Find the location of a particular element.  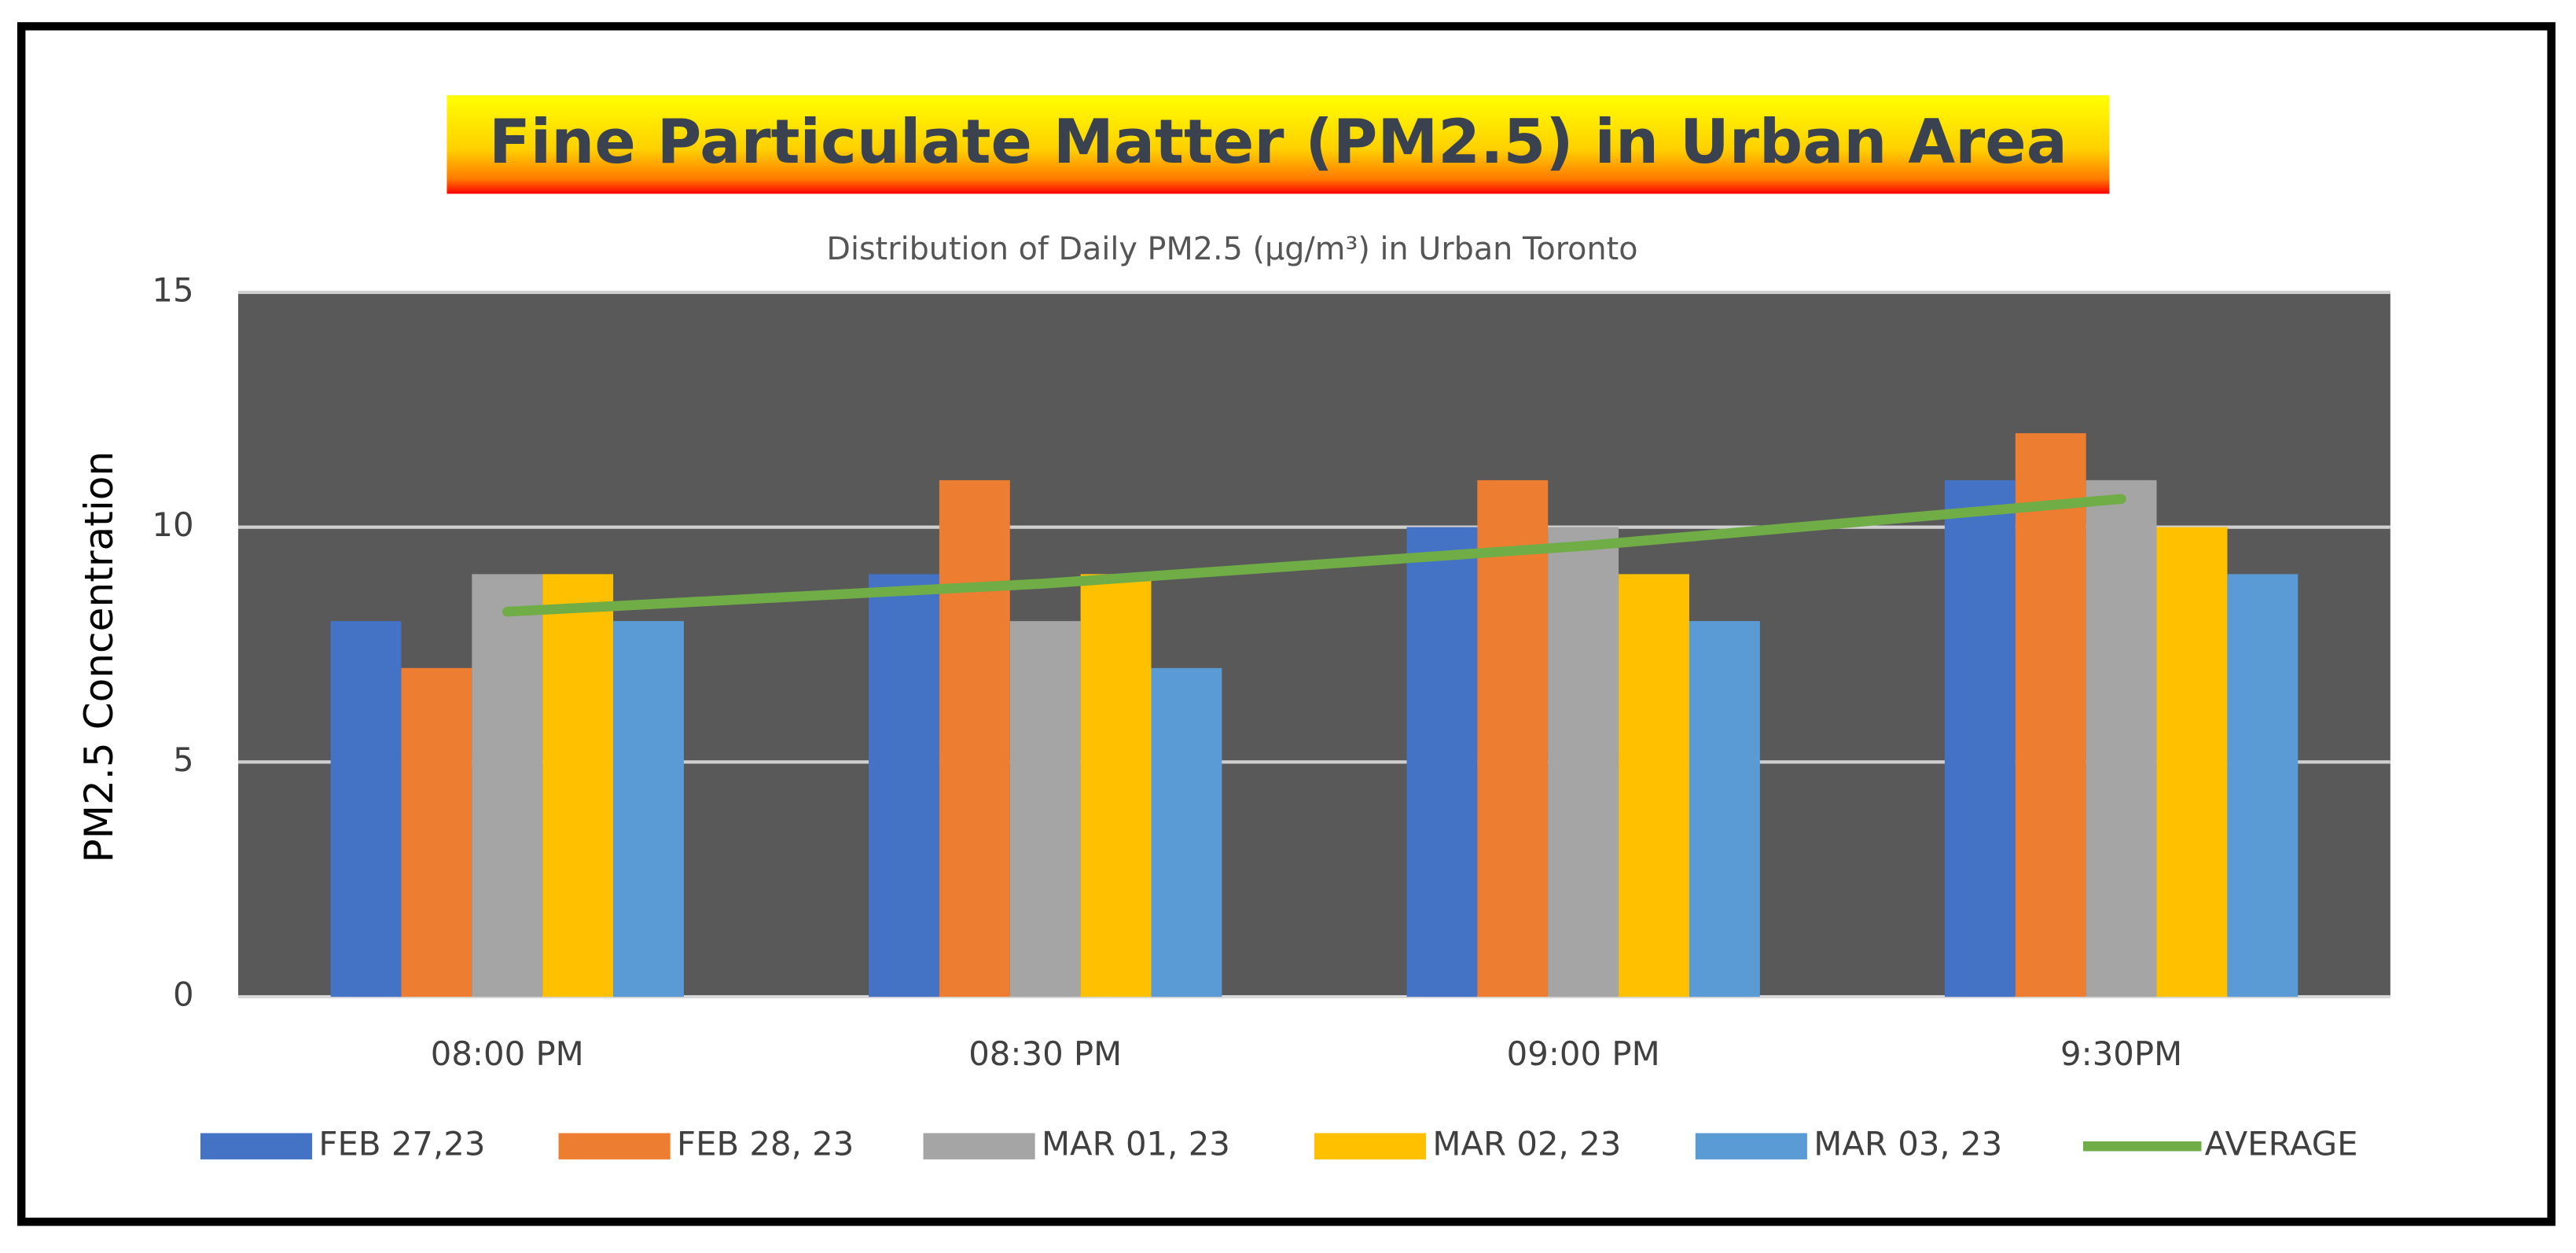

y-tick-label: 0 is located at coordinates (183, 995).